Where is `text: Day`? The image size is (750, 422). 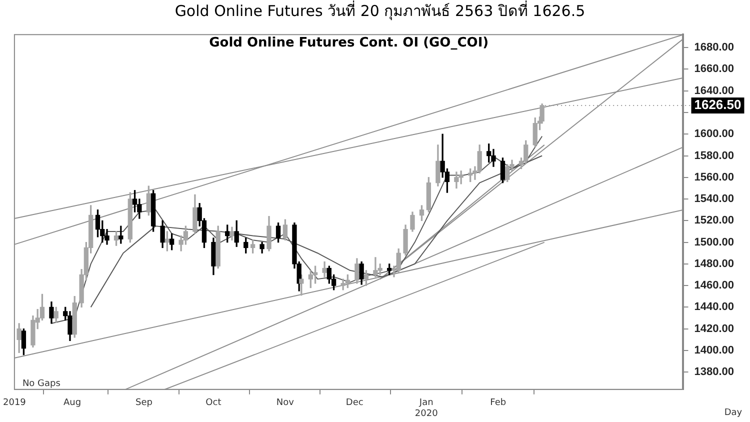
text: Day is located at coordinates (733, 413).